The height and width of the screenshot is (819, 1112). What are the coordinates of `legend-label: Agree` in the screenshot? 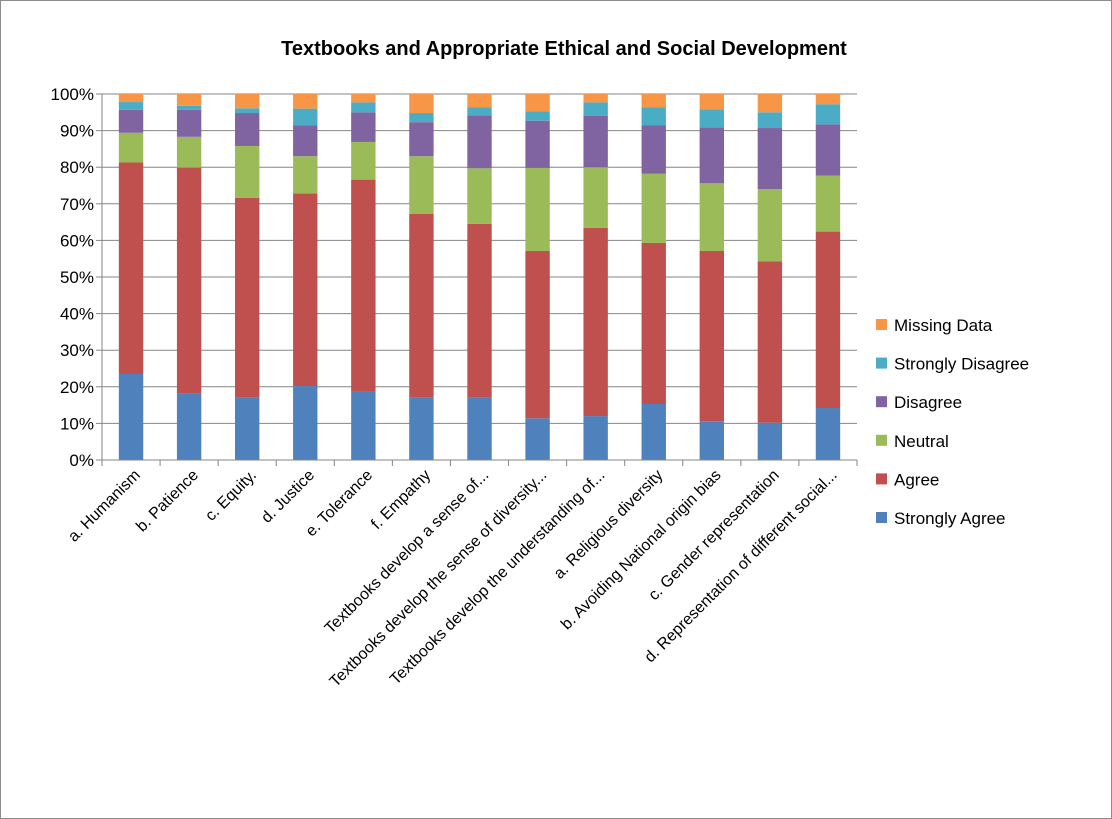 It's located at (916, 479).